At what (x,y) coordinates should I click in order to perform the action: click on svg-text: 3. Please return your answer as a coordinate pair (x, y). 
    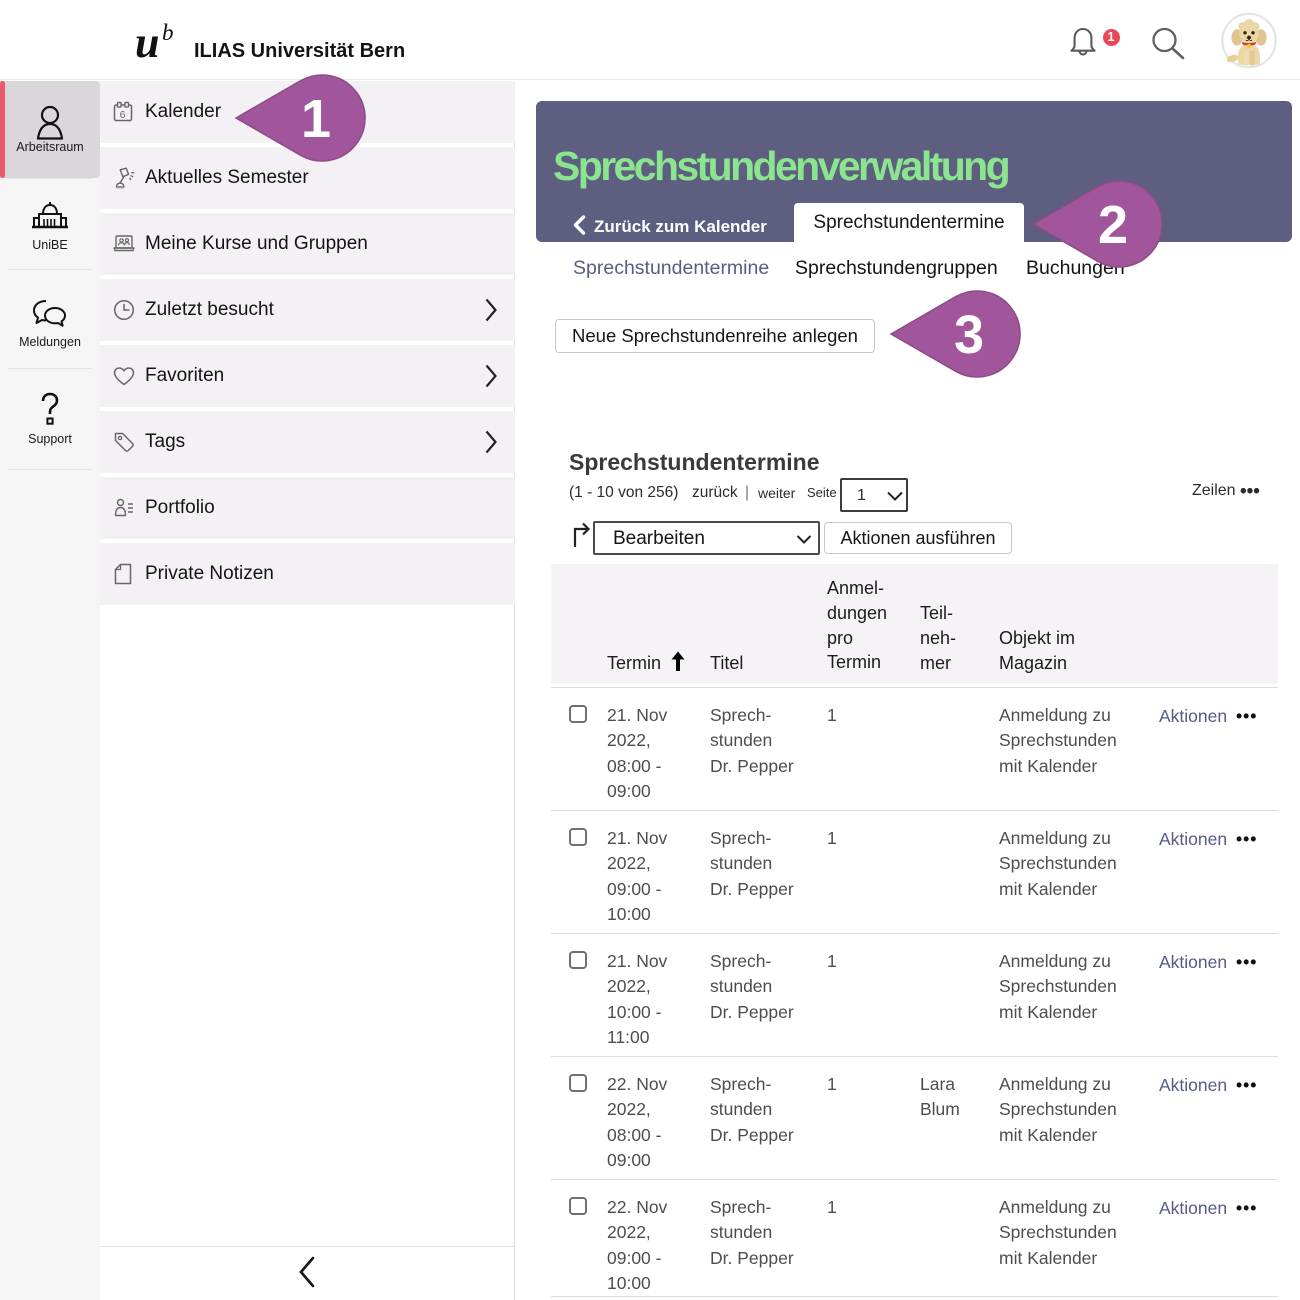
    Looking at the image, I should click on (969, 335).